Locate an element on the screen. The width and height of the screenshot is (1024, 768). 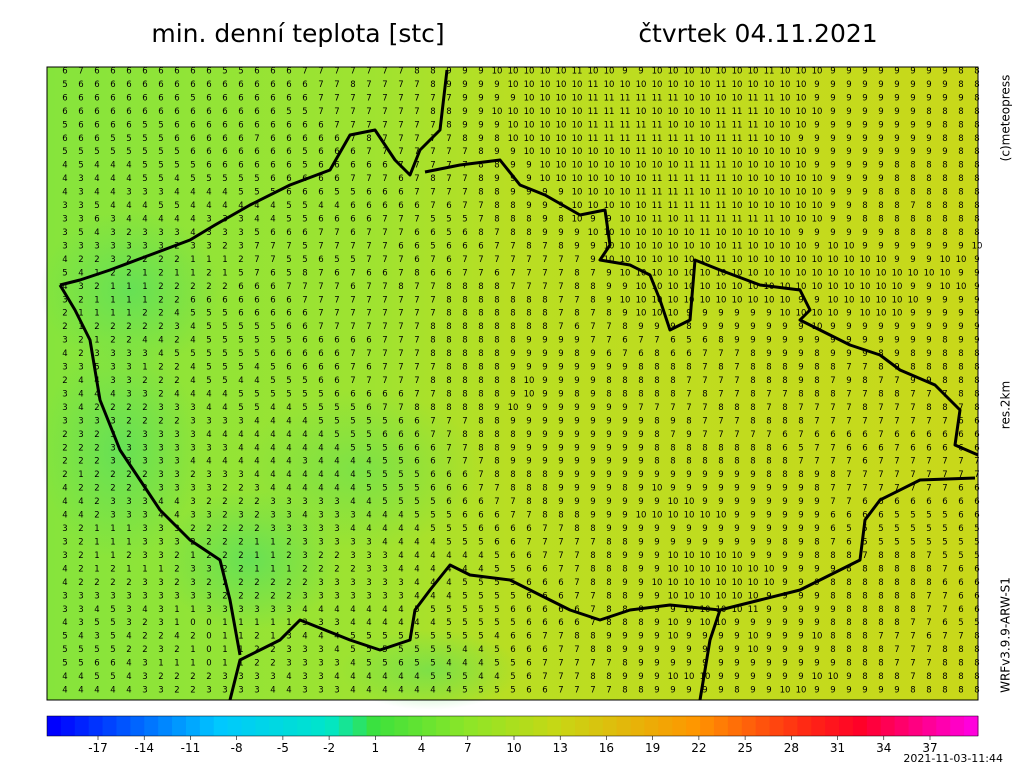
colorbar-tick-label: 34 is located at coordinates (883, 748).